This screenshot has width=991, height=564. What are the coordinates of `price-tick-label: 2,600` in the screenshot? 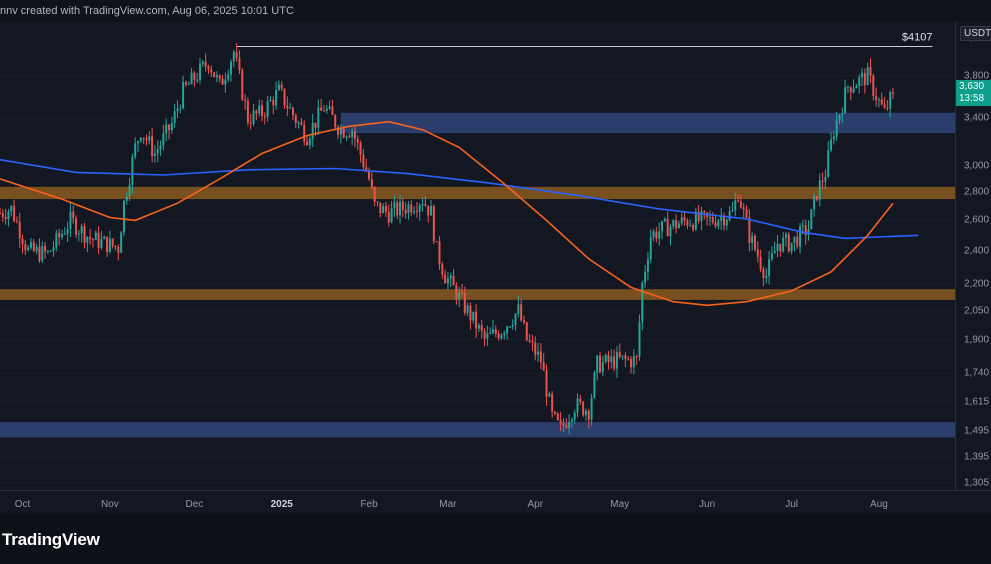 It's located at (977, 220).